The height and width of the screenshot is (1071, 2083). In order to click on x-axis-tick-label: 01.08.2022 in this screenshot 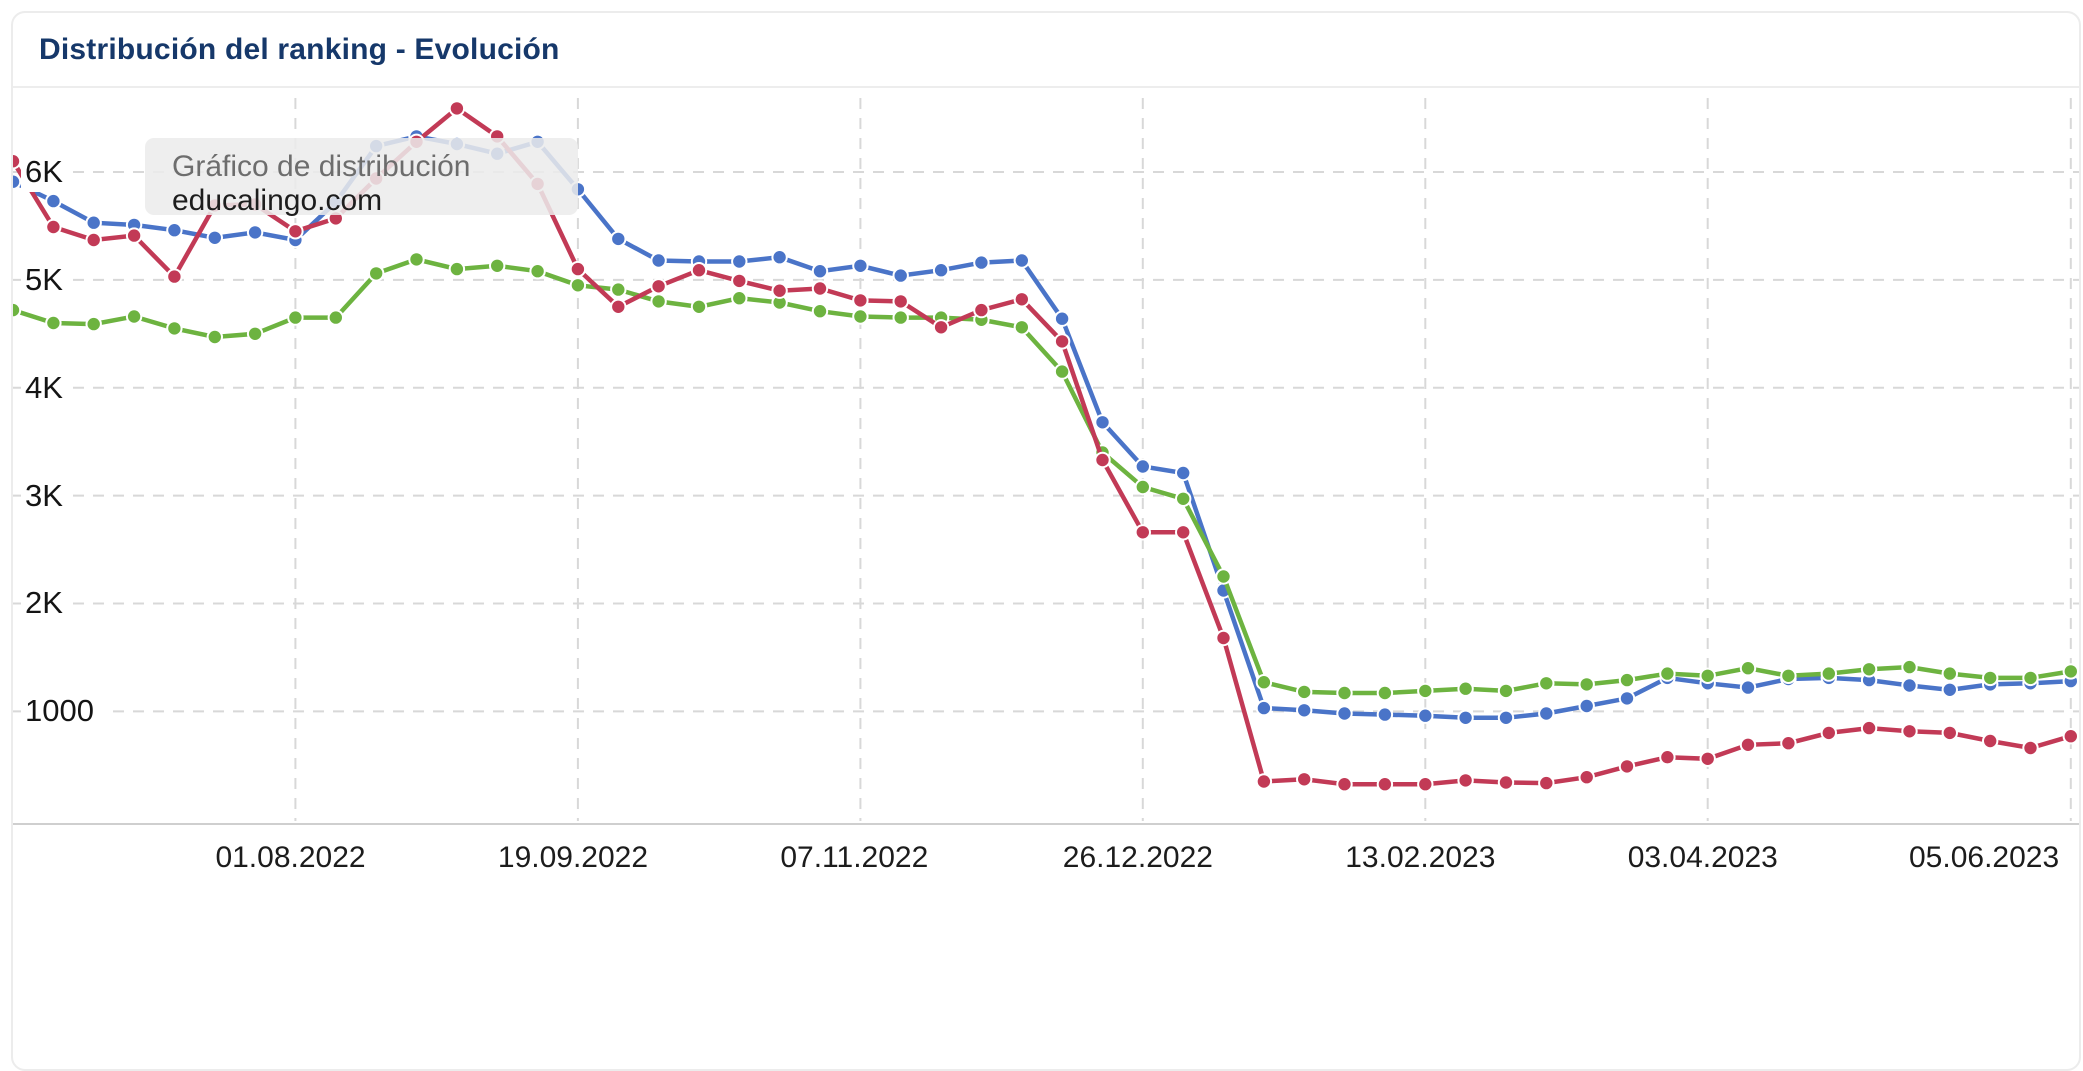, I will do `click(290, 857)`.